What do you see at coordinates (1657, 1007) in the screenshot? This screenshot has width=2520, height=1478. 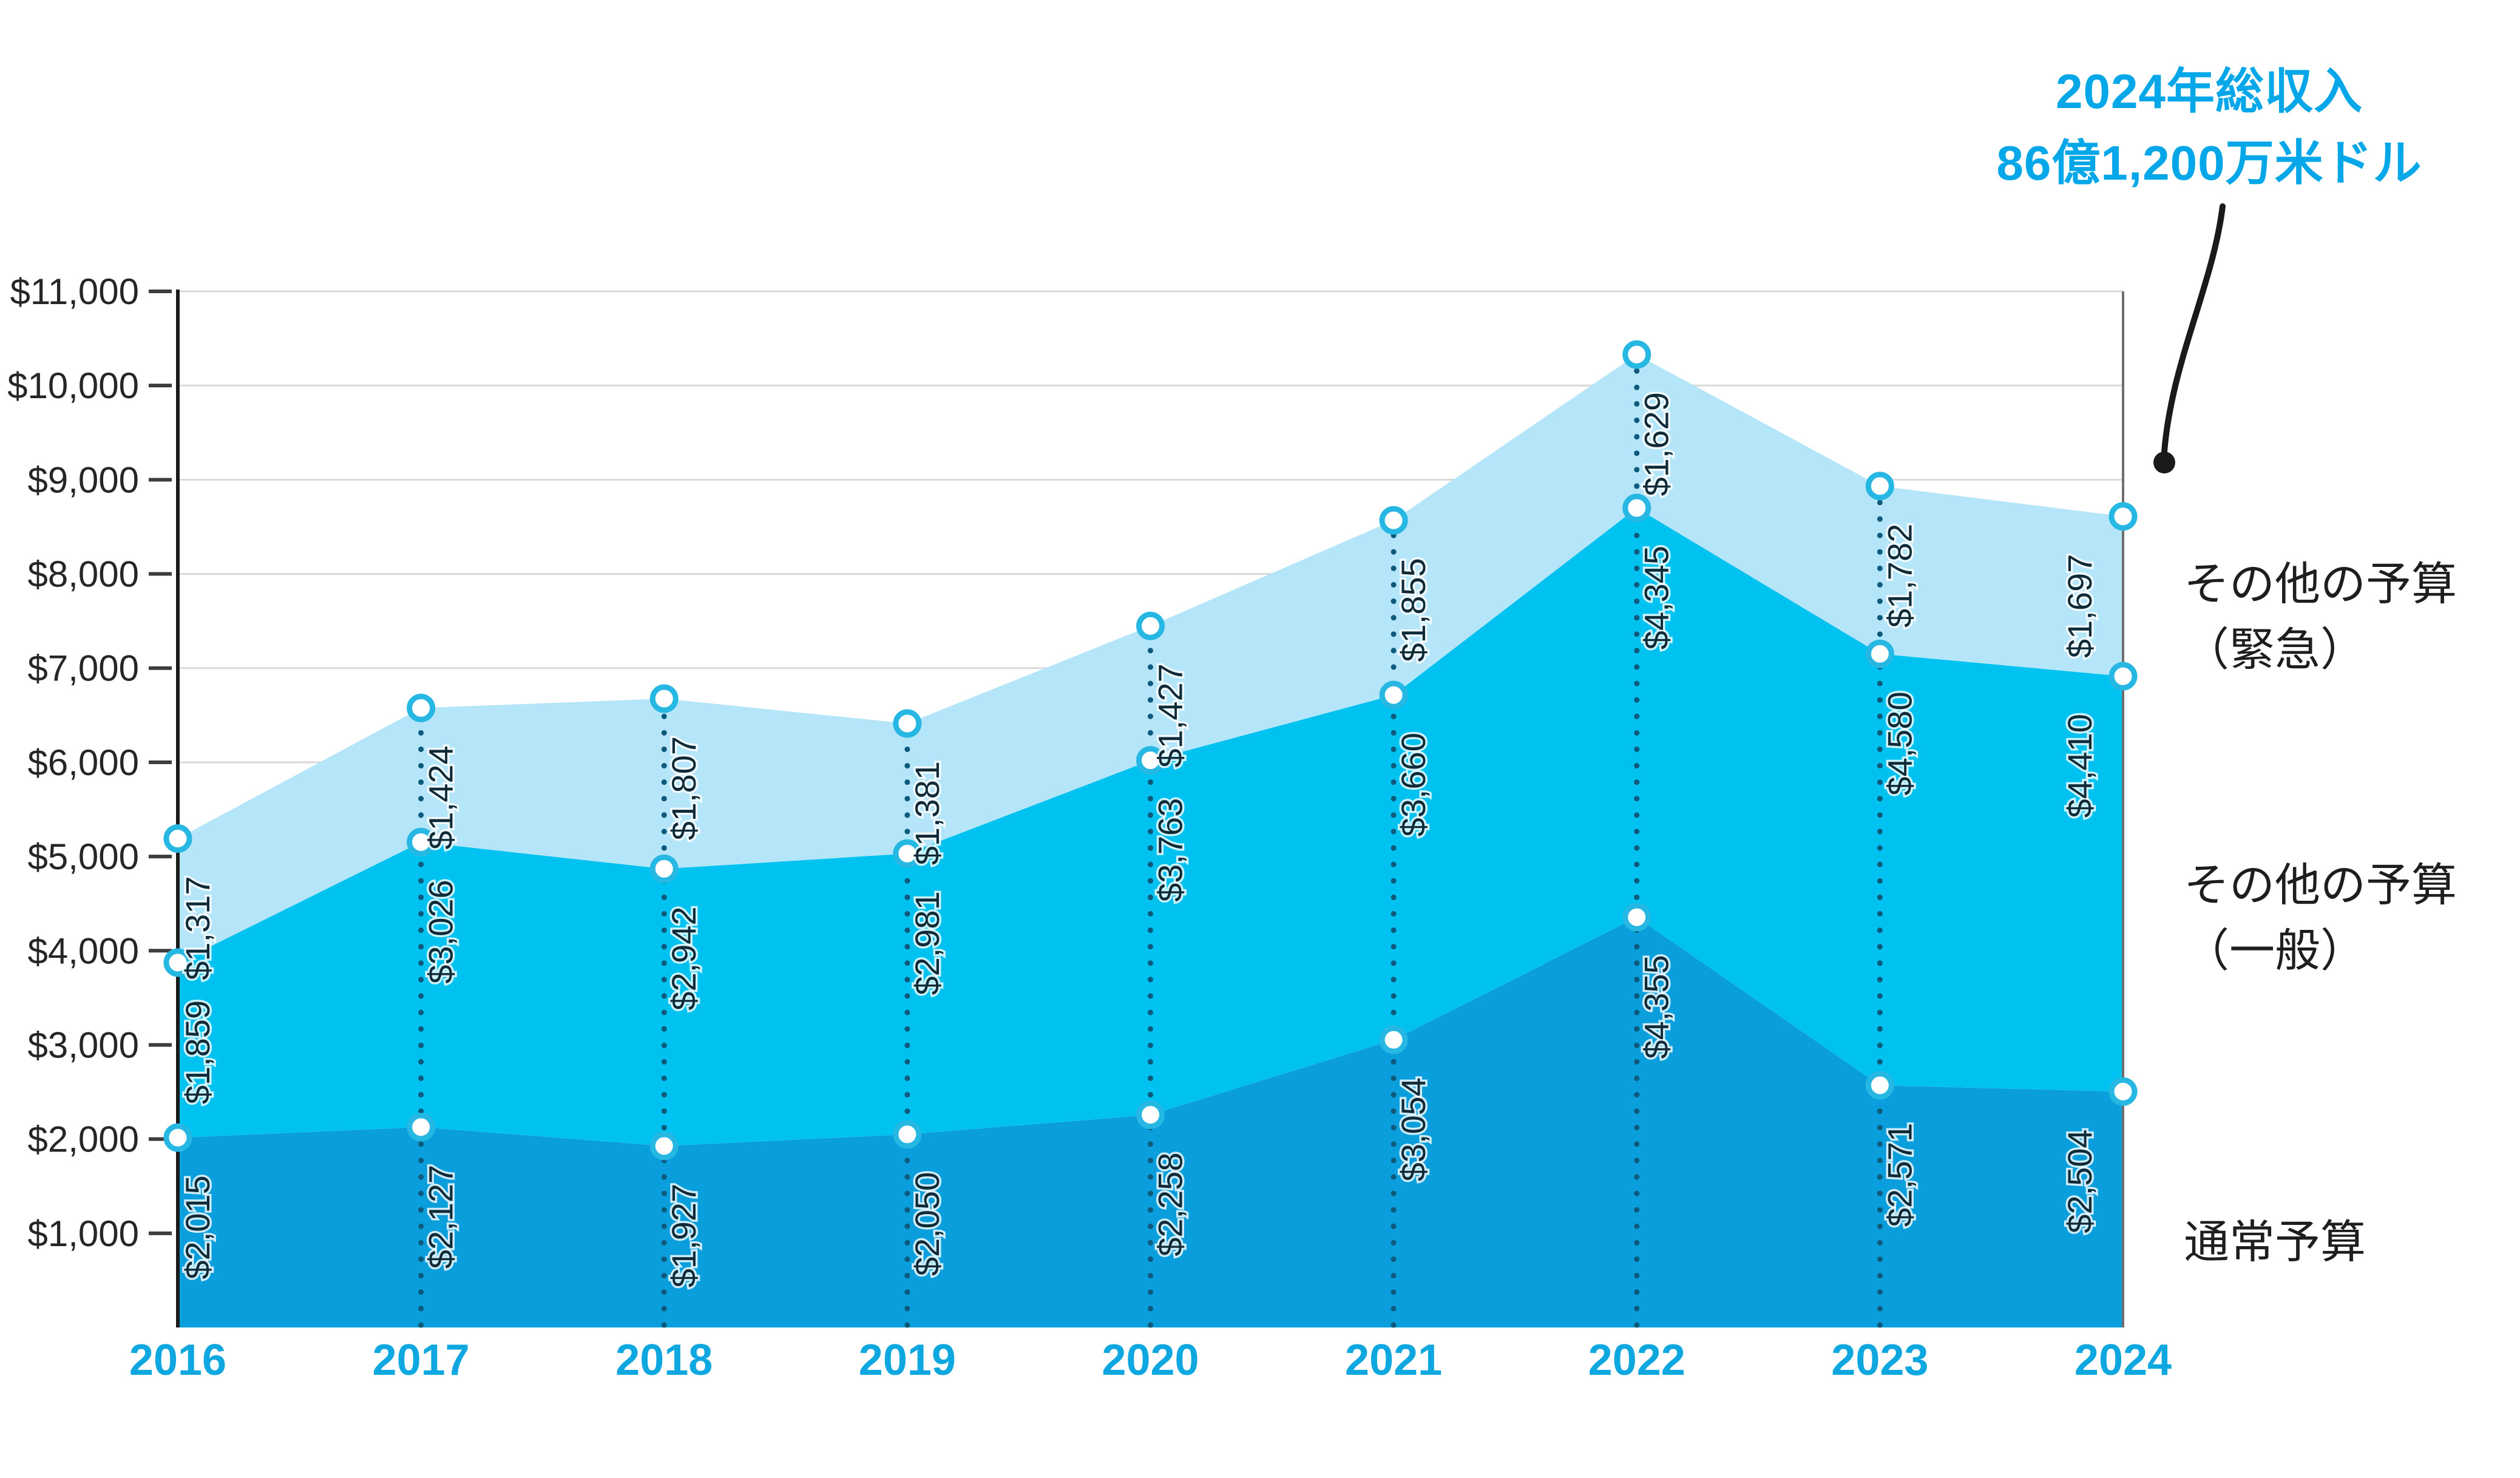 I see `data-label: $4,355` at bounding box center [1657, 1007].